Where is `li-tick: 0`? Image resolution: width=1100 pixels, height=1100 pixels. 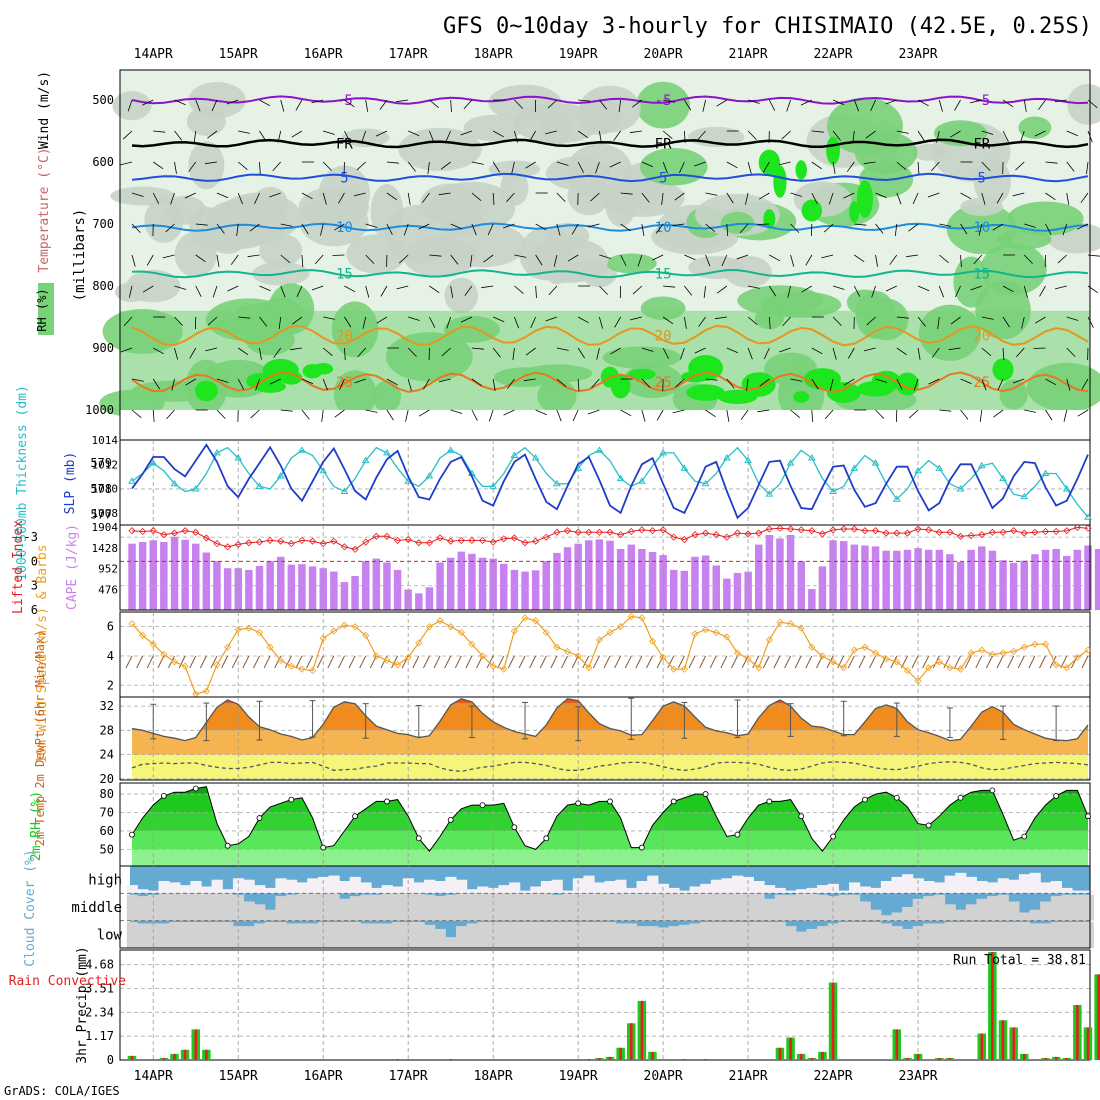 li-tick: 0 is located at coordinates (34, 561).